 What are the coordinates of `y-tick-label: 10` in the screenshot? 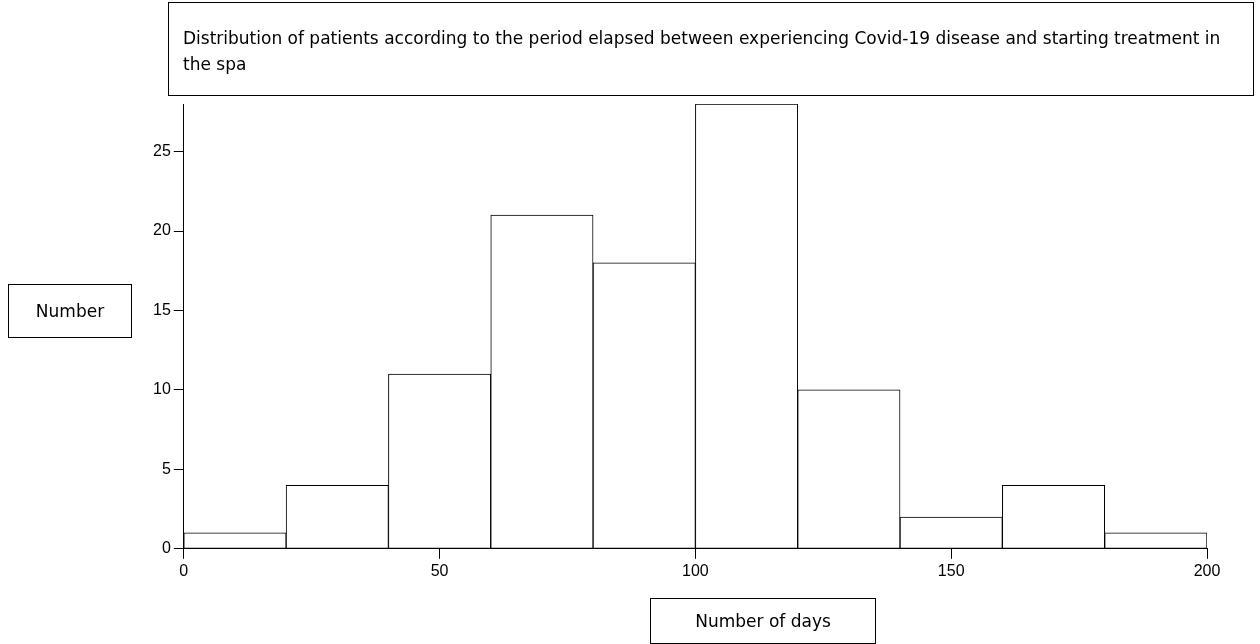 It's located at (162, 389).